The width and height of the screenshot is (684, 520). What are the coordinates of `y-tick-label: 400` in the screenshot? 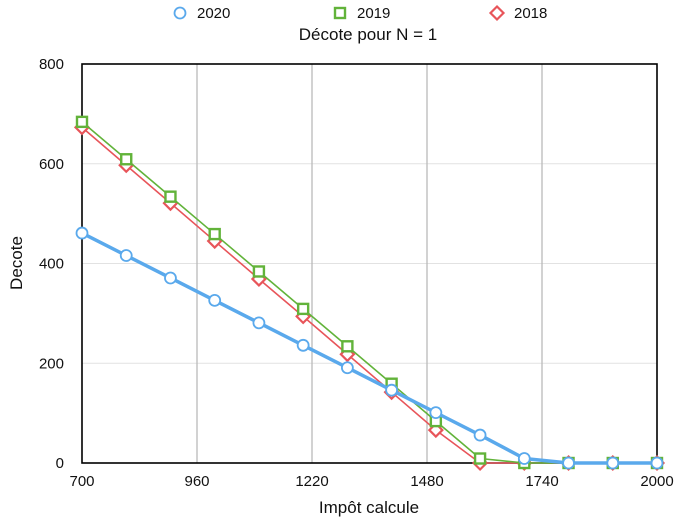 It's located at (51, 264).